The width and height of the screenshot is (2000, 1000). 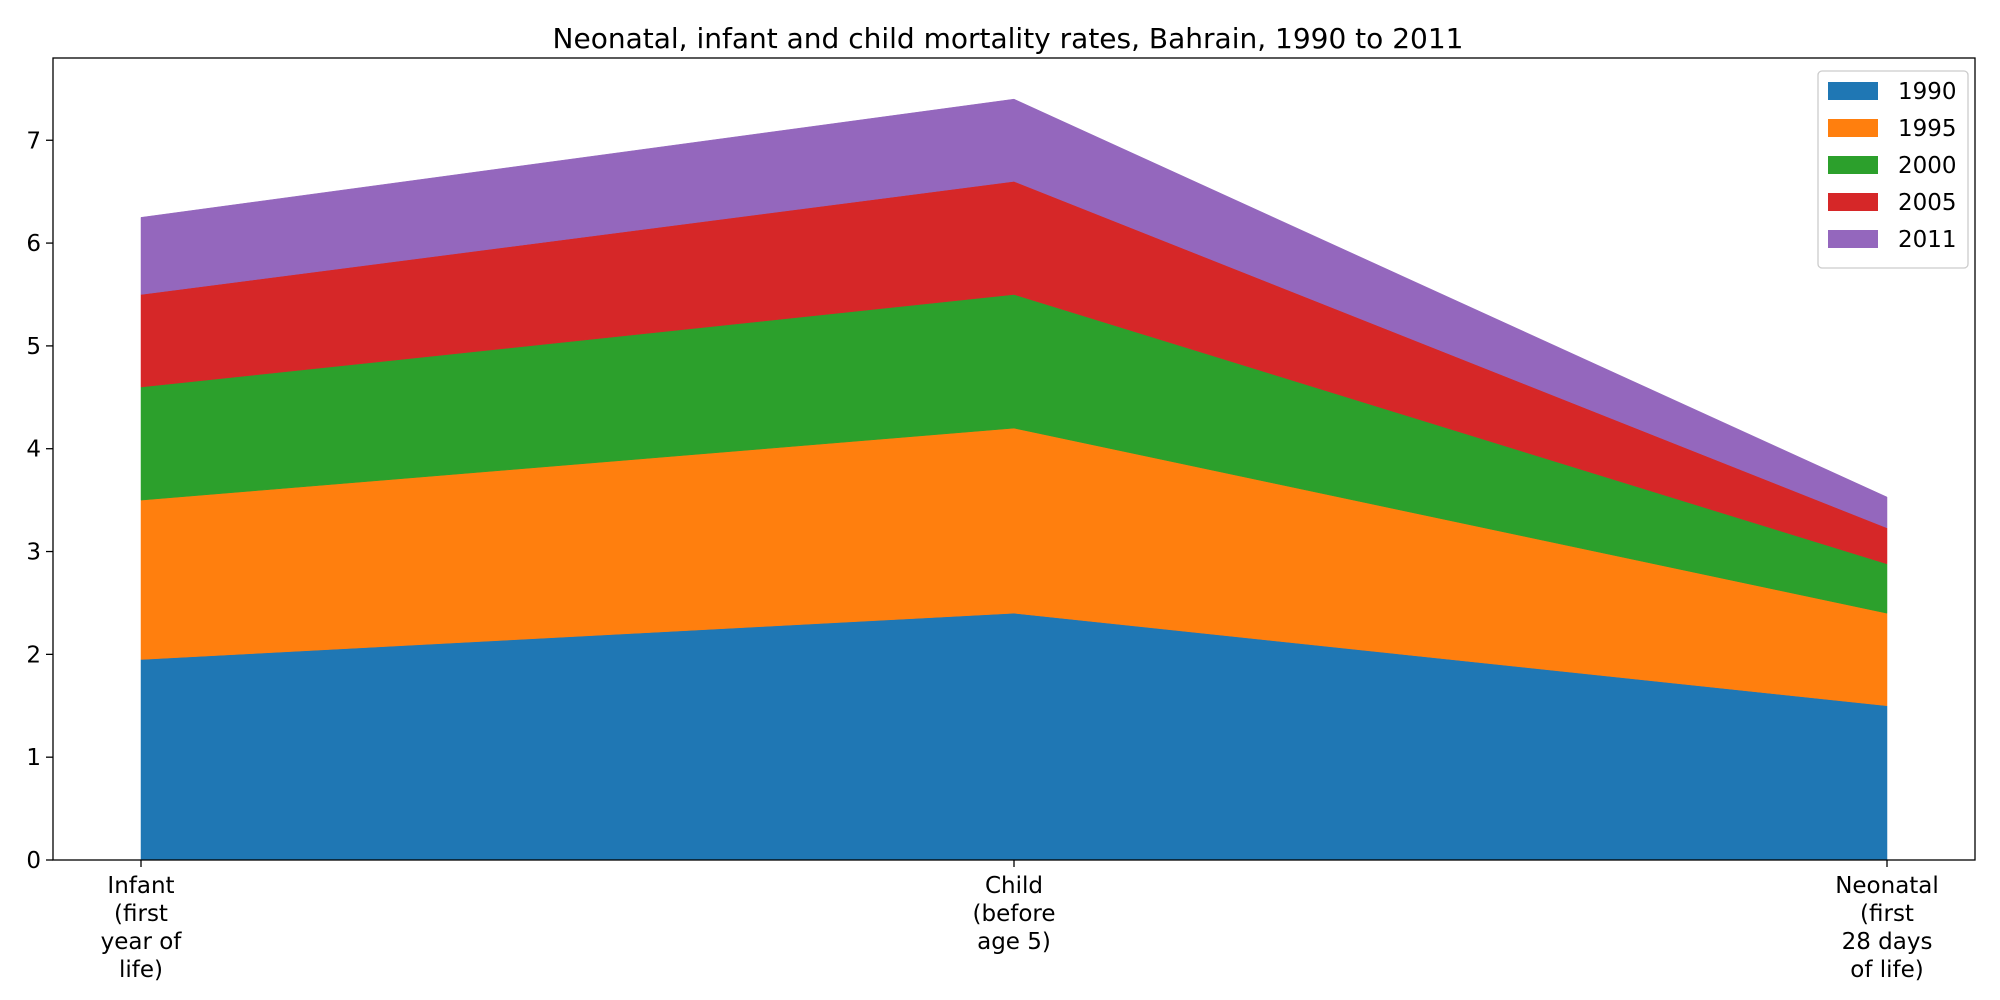 I want to click on legend-label-2005: 2005, so click(x=1927, y=203).